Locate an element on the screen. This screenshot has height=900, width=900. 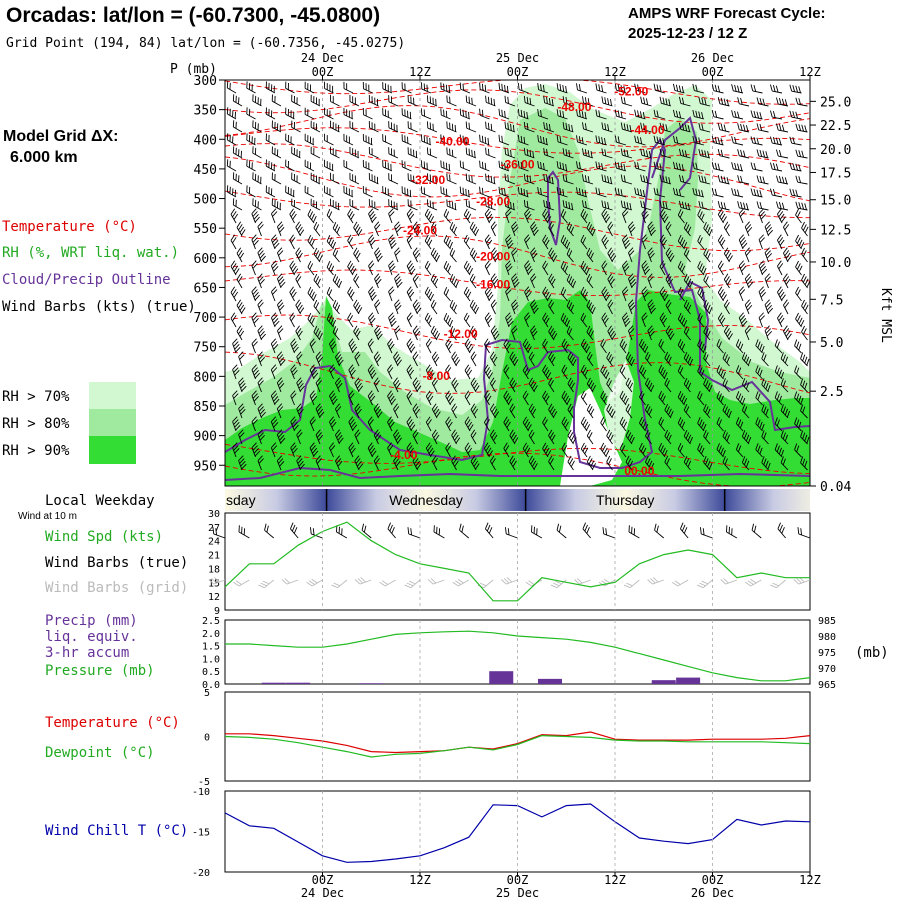
weekday-label: Local Weekday is located at coordinates (100, 501).